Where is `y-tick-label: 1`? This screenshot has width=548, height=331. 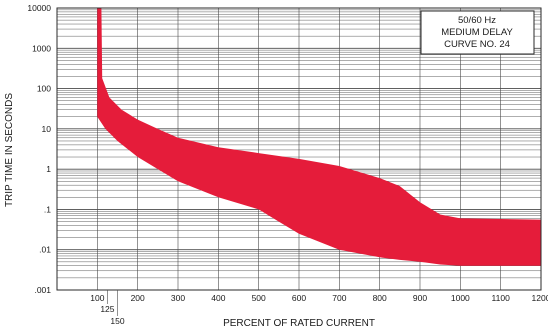 y-tick-label: 1 is located at coordinates (48, 169).